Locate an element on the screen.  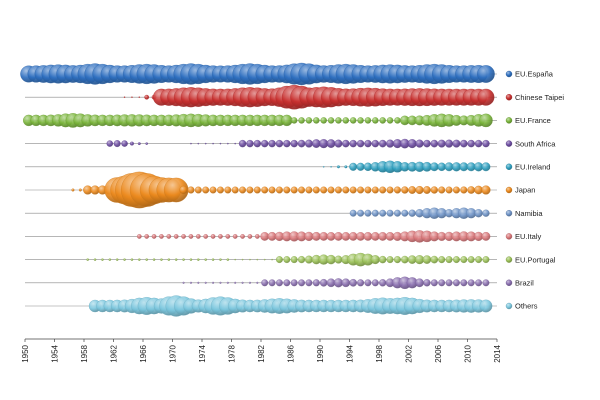
x-tick-label: 1966 is located at coordinates (143, 353).